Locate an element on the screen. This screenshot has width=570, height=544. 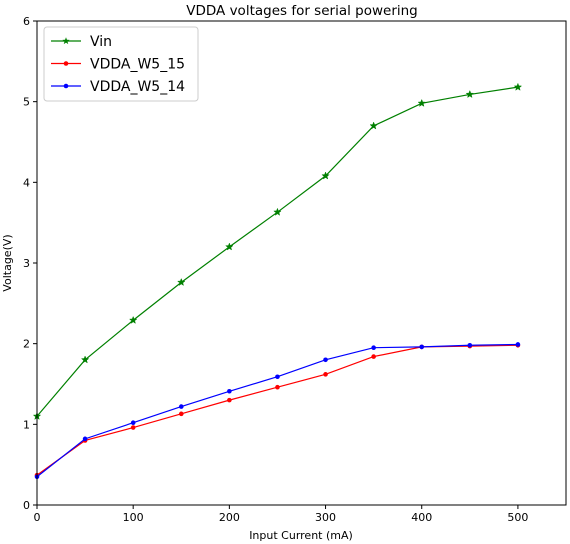
y-tick-label: 2 is located at coordinates (26, 344).